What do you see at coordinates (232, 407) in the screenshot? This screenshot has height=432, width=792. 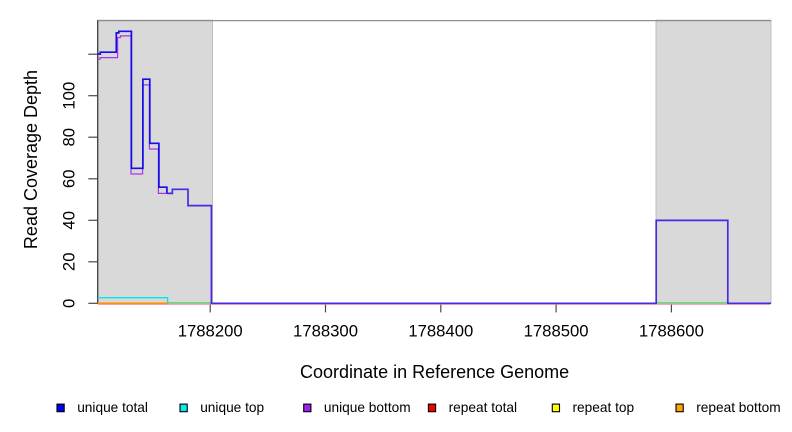 I see `svg-text: unique top` at bounding box center [232, 407].